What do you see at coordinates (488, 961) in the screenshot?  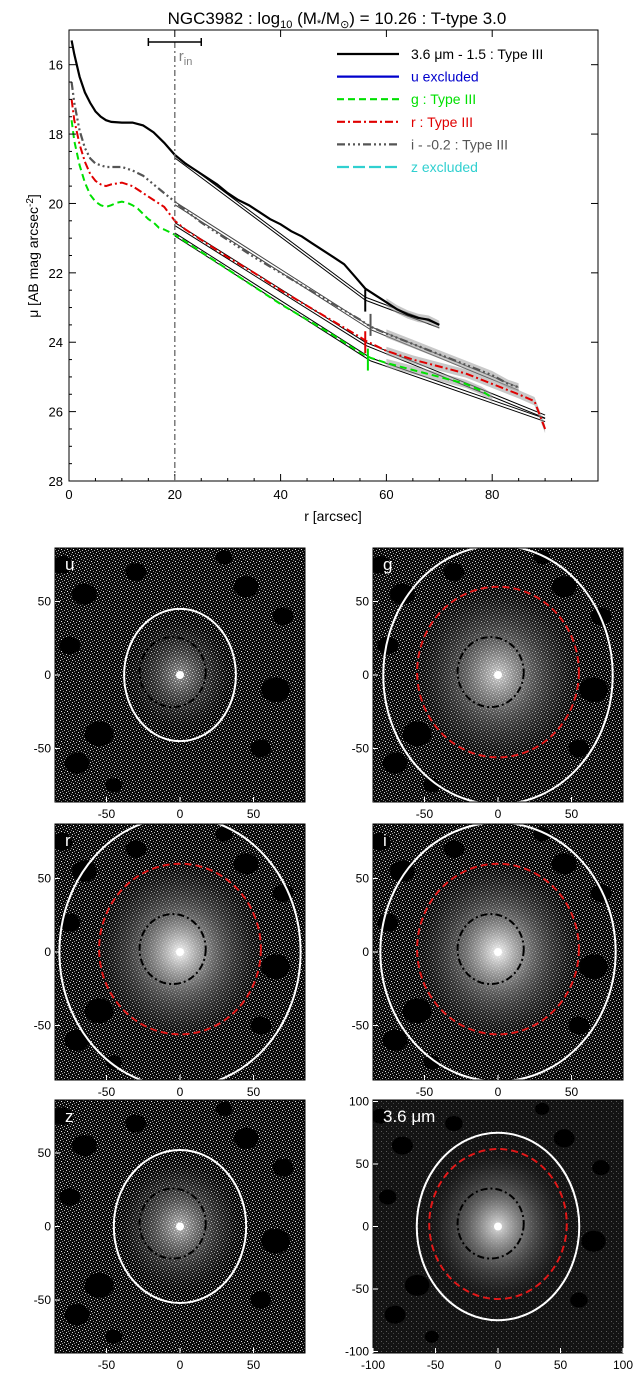 I see `panel-4: i -50 0 50 50 0 -50` at bounding box center [488, 961].